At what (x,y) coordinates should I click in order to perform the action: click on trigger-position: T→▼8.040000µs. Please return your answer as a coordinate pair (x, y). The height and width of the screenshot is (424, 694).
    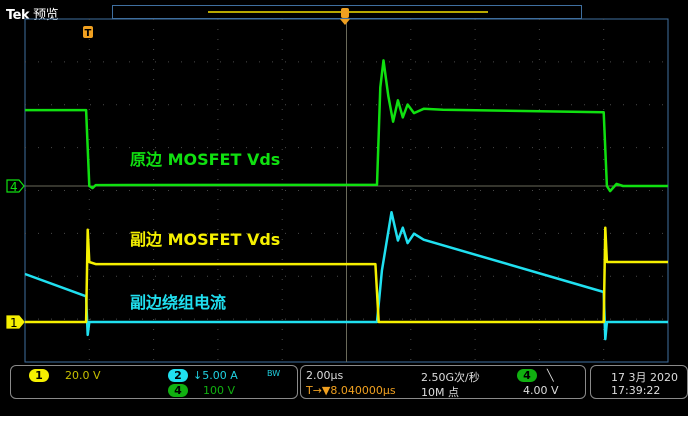
    Looking at the image, I should click on (351, 390).